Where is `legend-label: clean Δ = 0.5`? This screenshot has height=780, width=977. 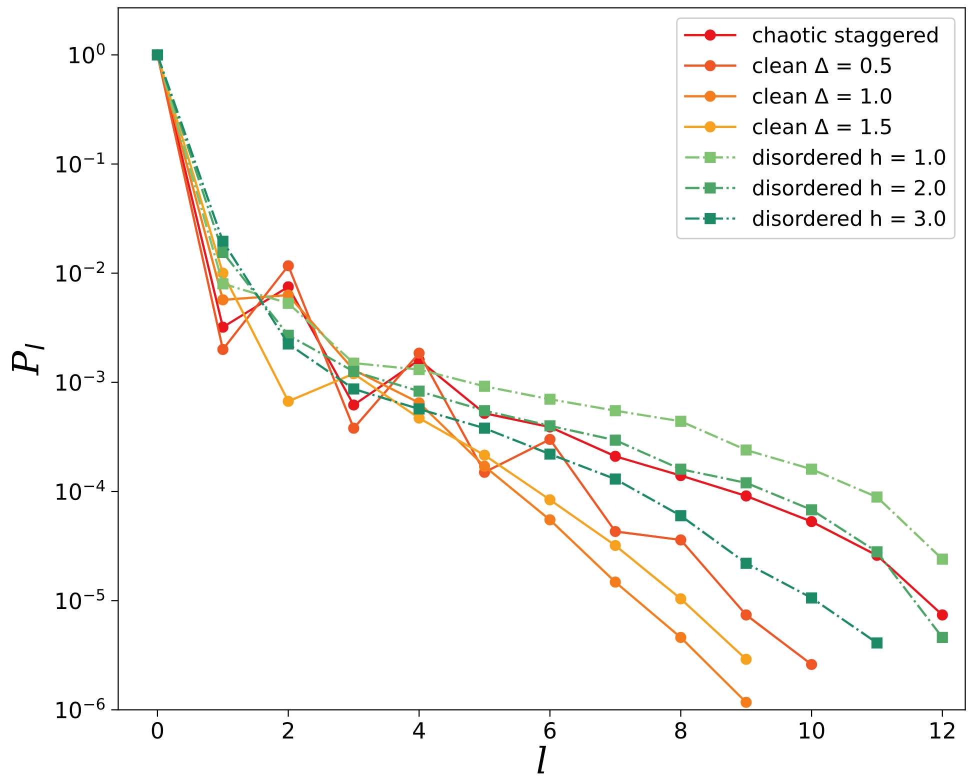 legend-label: clean Δ = 0.5 is located at coordinates (822, 65).